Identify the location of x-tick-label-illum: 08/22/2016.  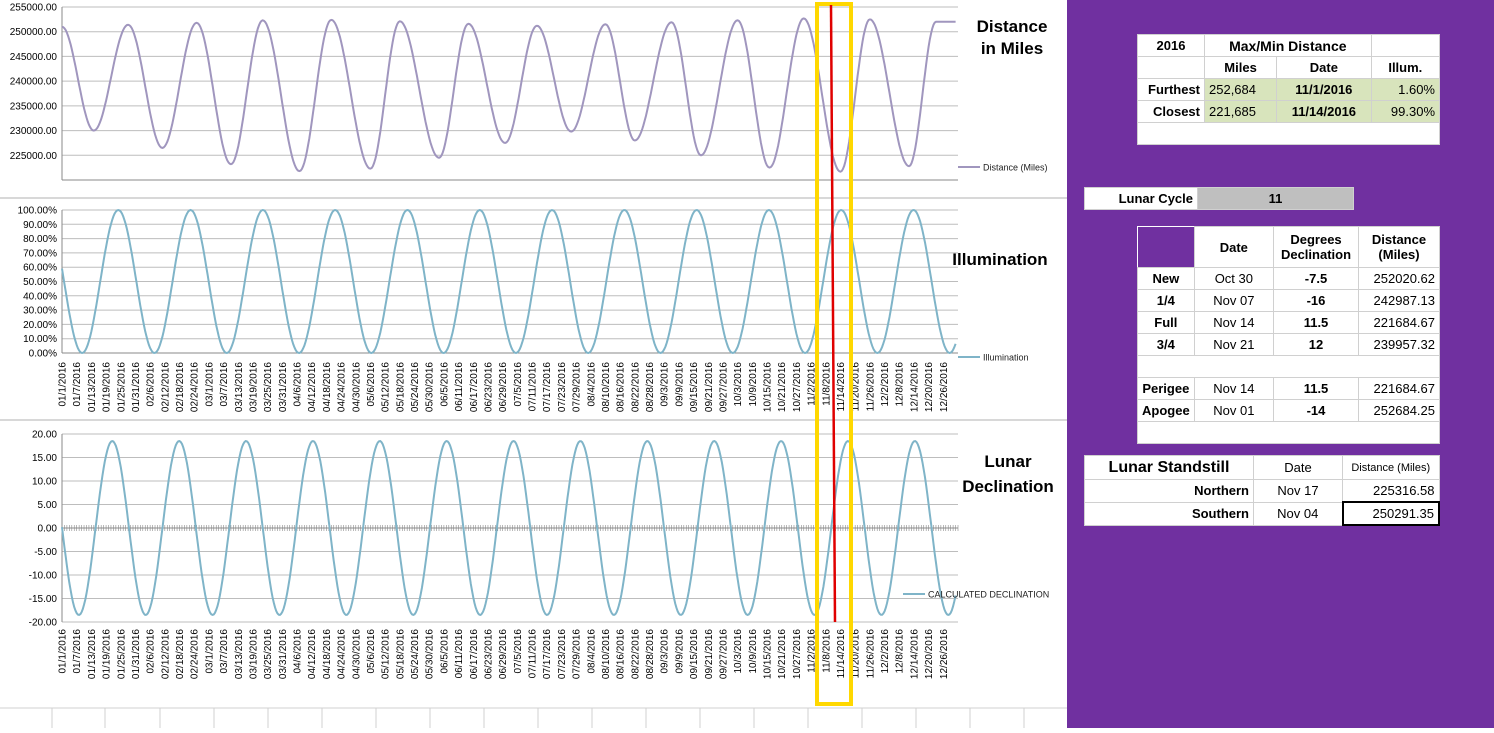
(635, 387).